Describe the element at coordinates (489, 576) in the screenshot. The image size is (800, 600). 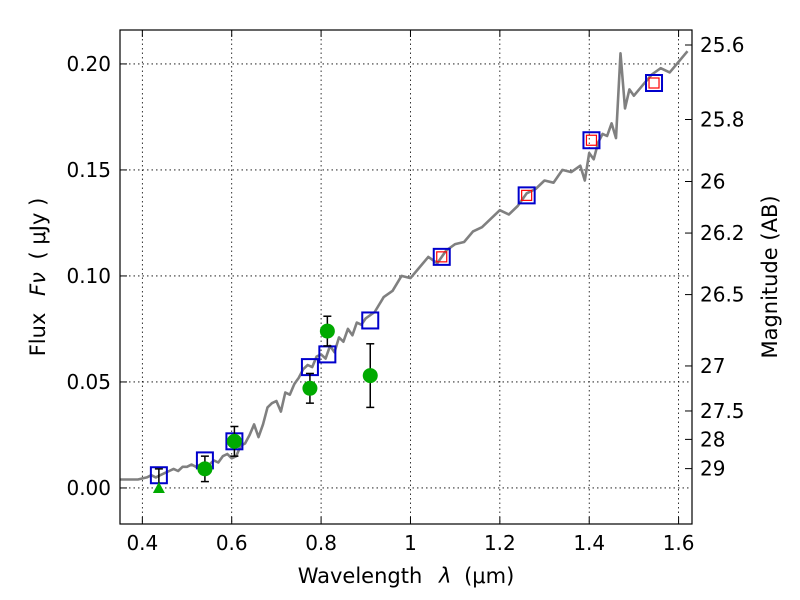
I see `x-axis-title-unit: (μm)` at that location.